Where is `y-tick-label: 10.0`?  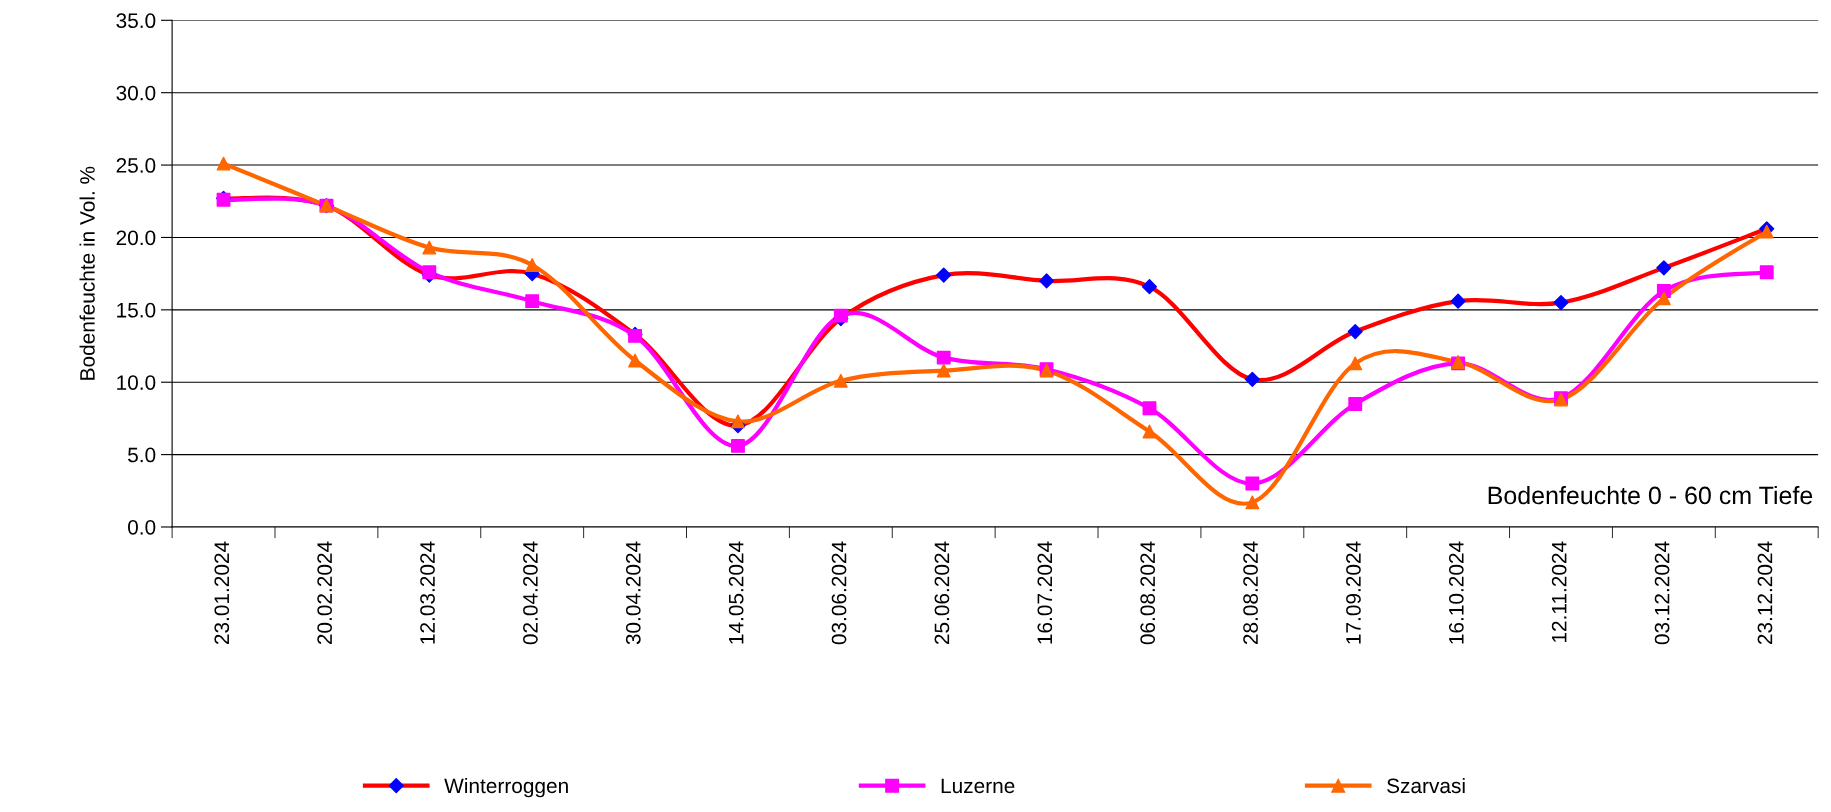
y-tick-label: 10.0 is located at coordinates (136, 382).